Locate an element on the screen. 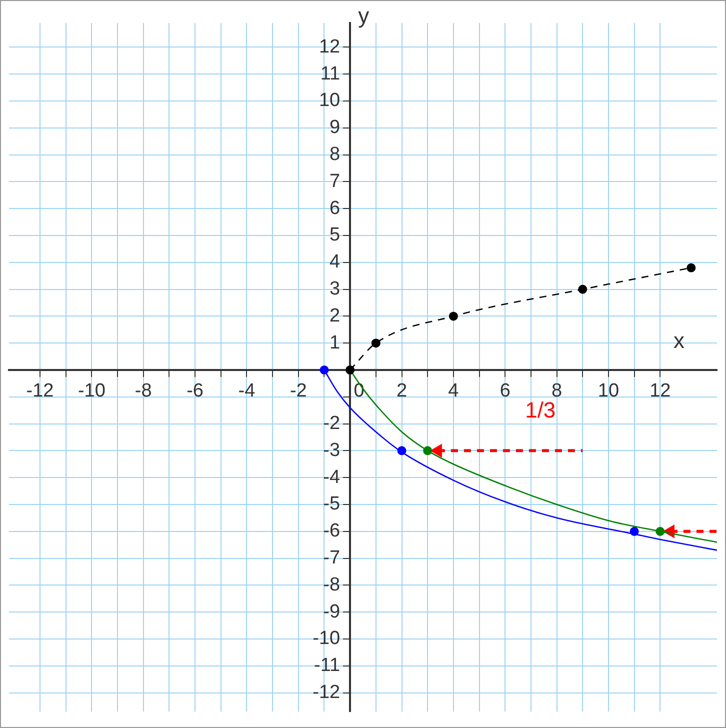 This screenshot has width=726, height=728. y-tick-label: -9 is located at coordinates (331, 611).